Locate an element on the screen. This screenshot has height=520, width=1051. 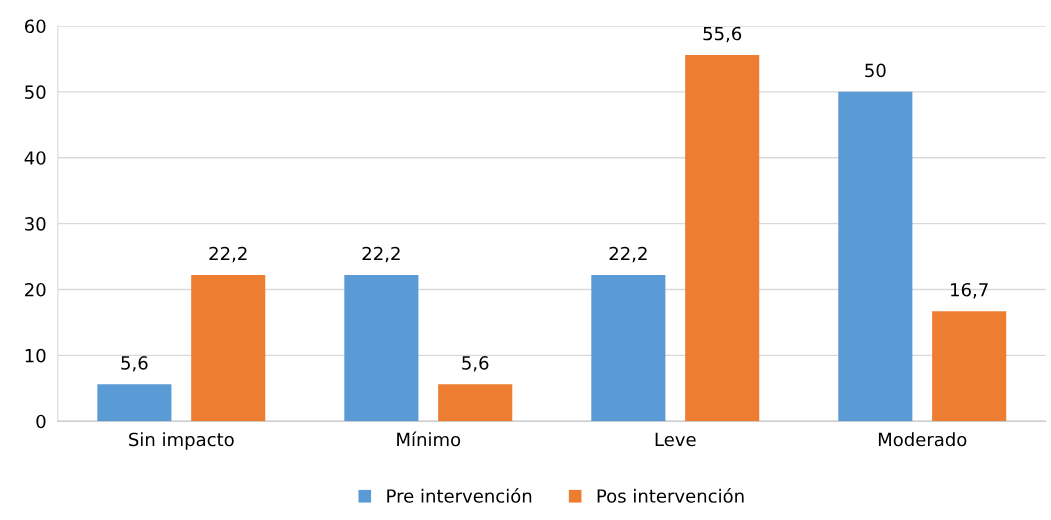
legend-label: Pre intervención is located at coordinates (459, 495).